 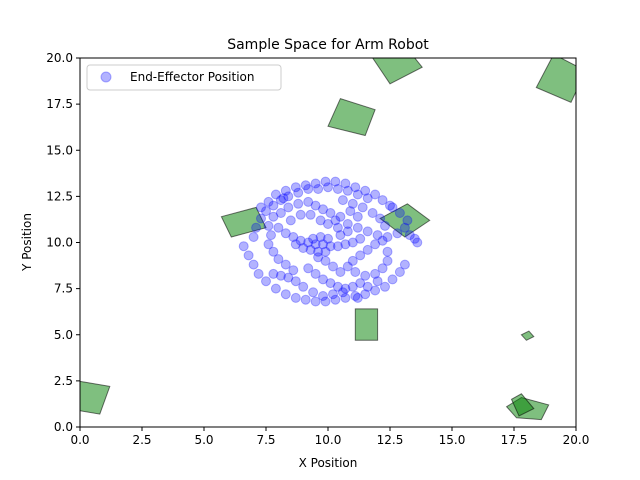 What do you see at coordinates (106, 77) in the screenshot?
I see `legend-marker` at bounding box center [106, 77].